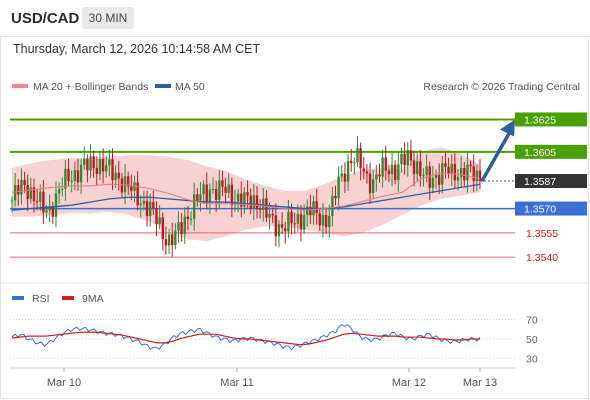 The width and height of the screenshot is (590, 400). What do you see at coordinates (90, 87) in the screenshot?
I see `bands-legend-label: MA 20 + Bollinger Bands` at bounding box center [90, 87].